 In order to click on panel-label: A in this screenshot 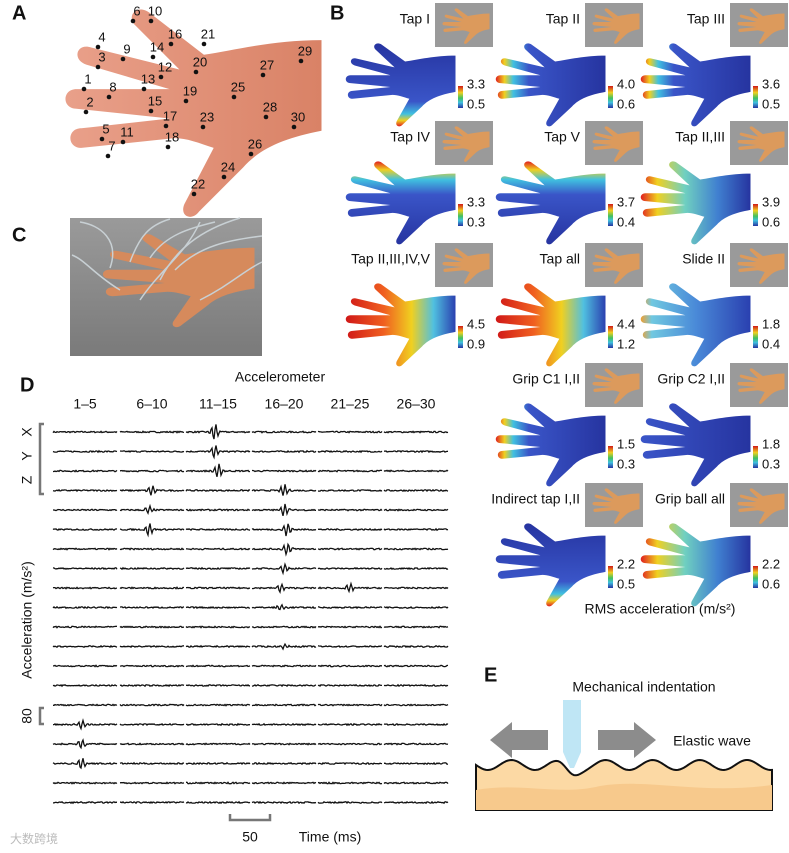, I will do `click(19, 13)`.